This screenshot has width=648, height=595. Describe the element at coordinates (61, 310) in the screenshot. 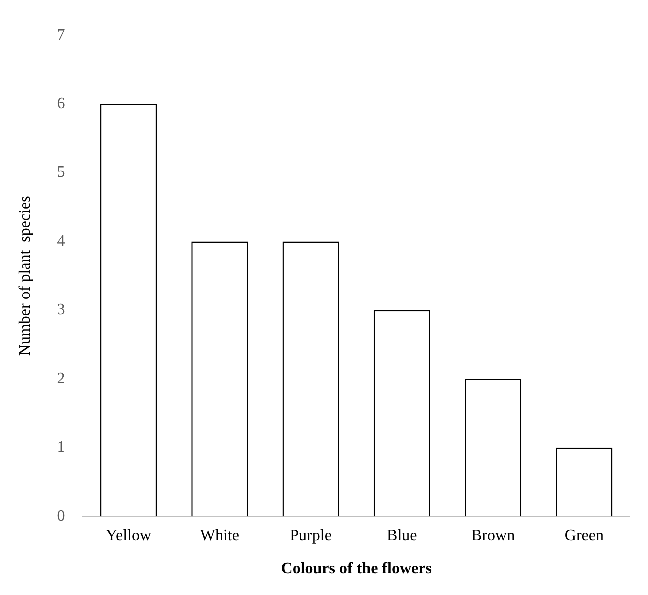

I see `y-tick-label: 3` at that location.